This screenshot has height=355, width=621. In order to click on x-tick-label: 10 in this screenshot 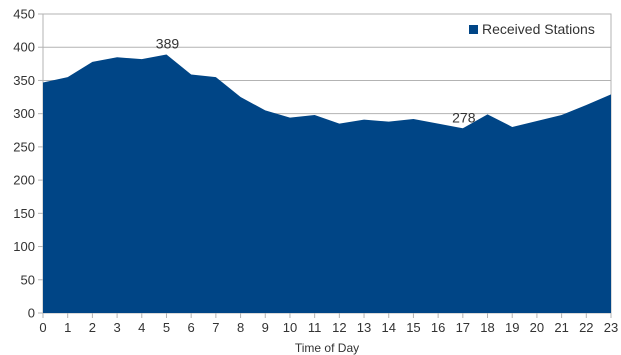, I will do `click(290, 327)`.